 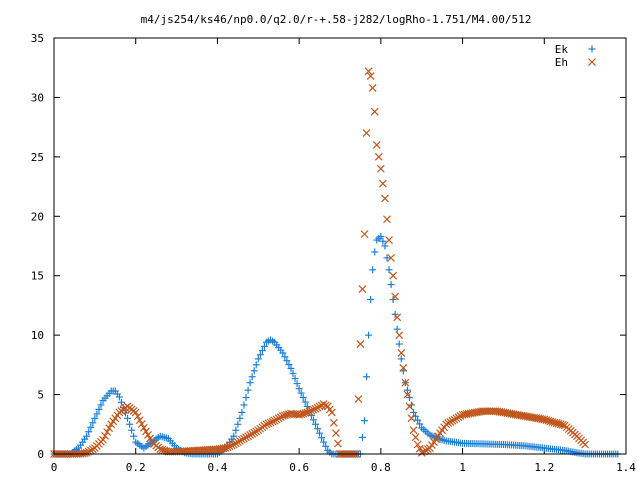 I want to click on x-tick-label: 0, so click(x=54, y=467).